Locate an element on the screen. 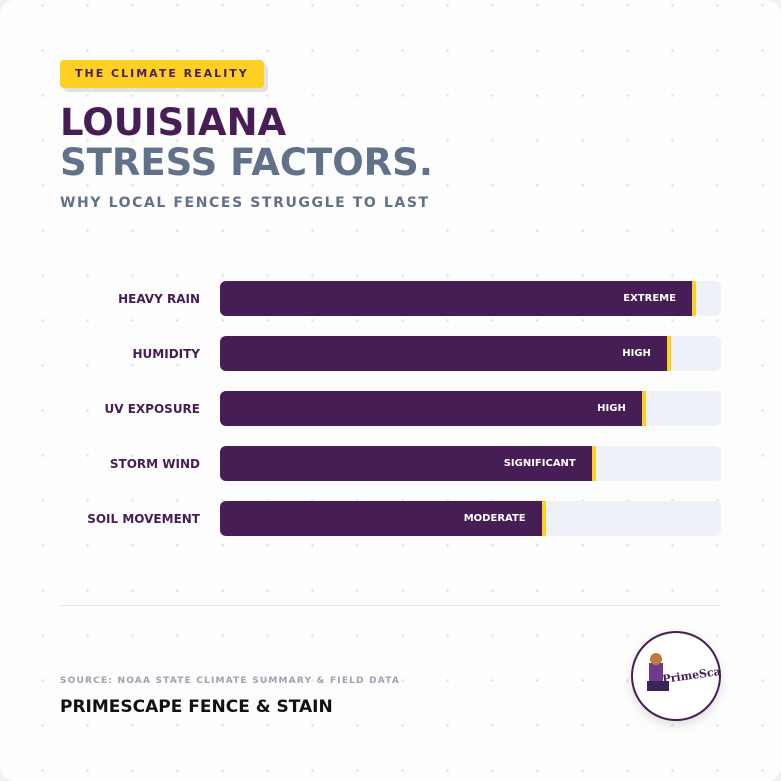 The image size is (781, 781). divider is located at coordinates (390, 605).